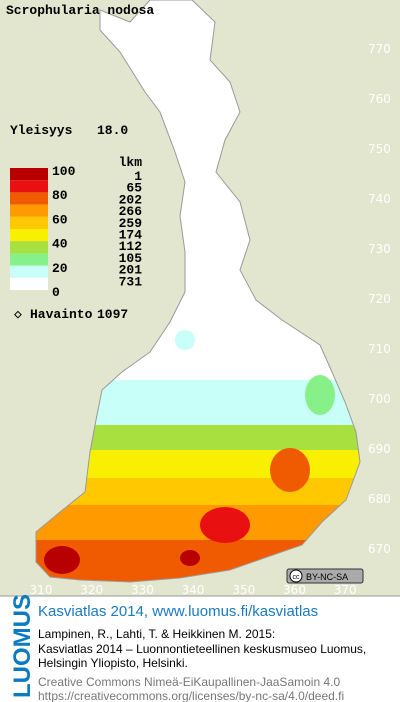  Describe the element at coordinates (243, 590) in the screenshot. I see `x-coordinate-label: 350` at that location.